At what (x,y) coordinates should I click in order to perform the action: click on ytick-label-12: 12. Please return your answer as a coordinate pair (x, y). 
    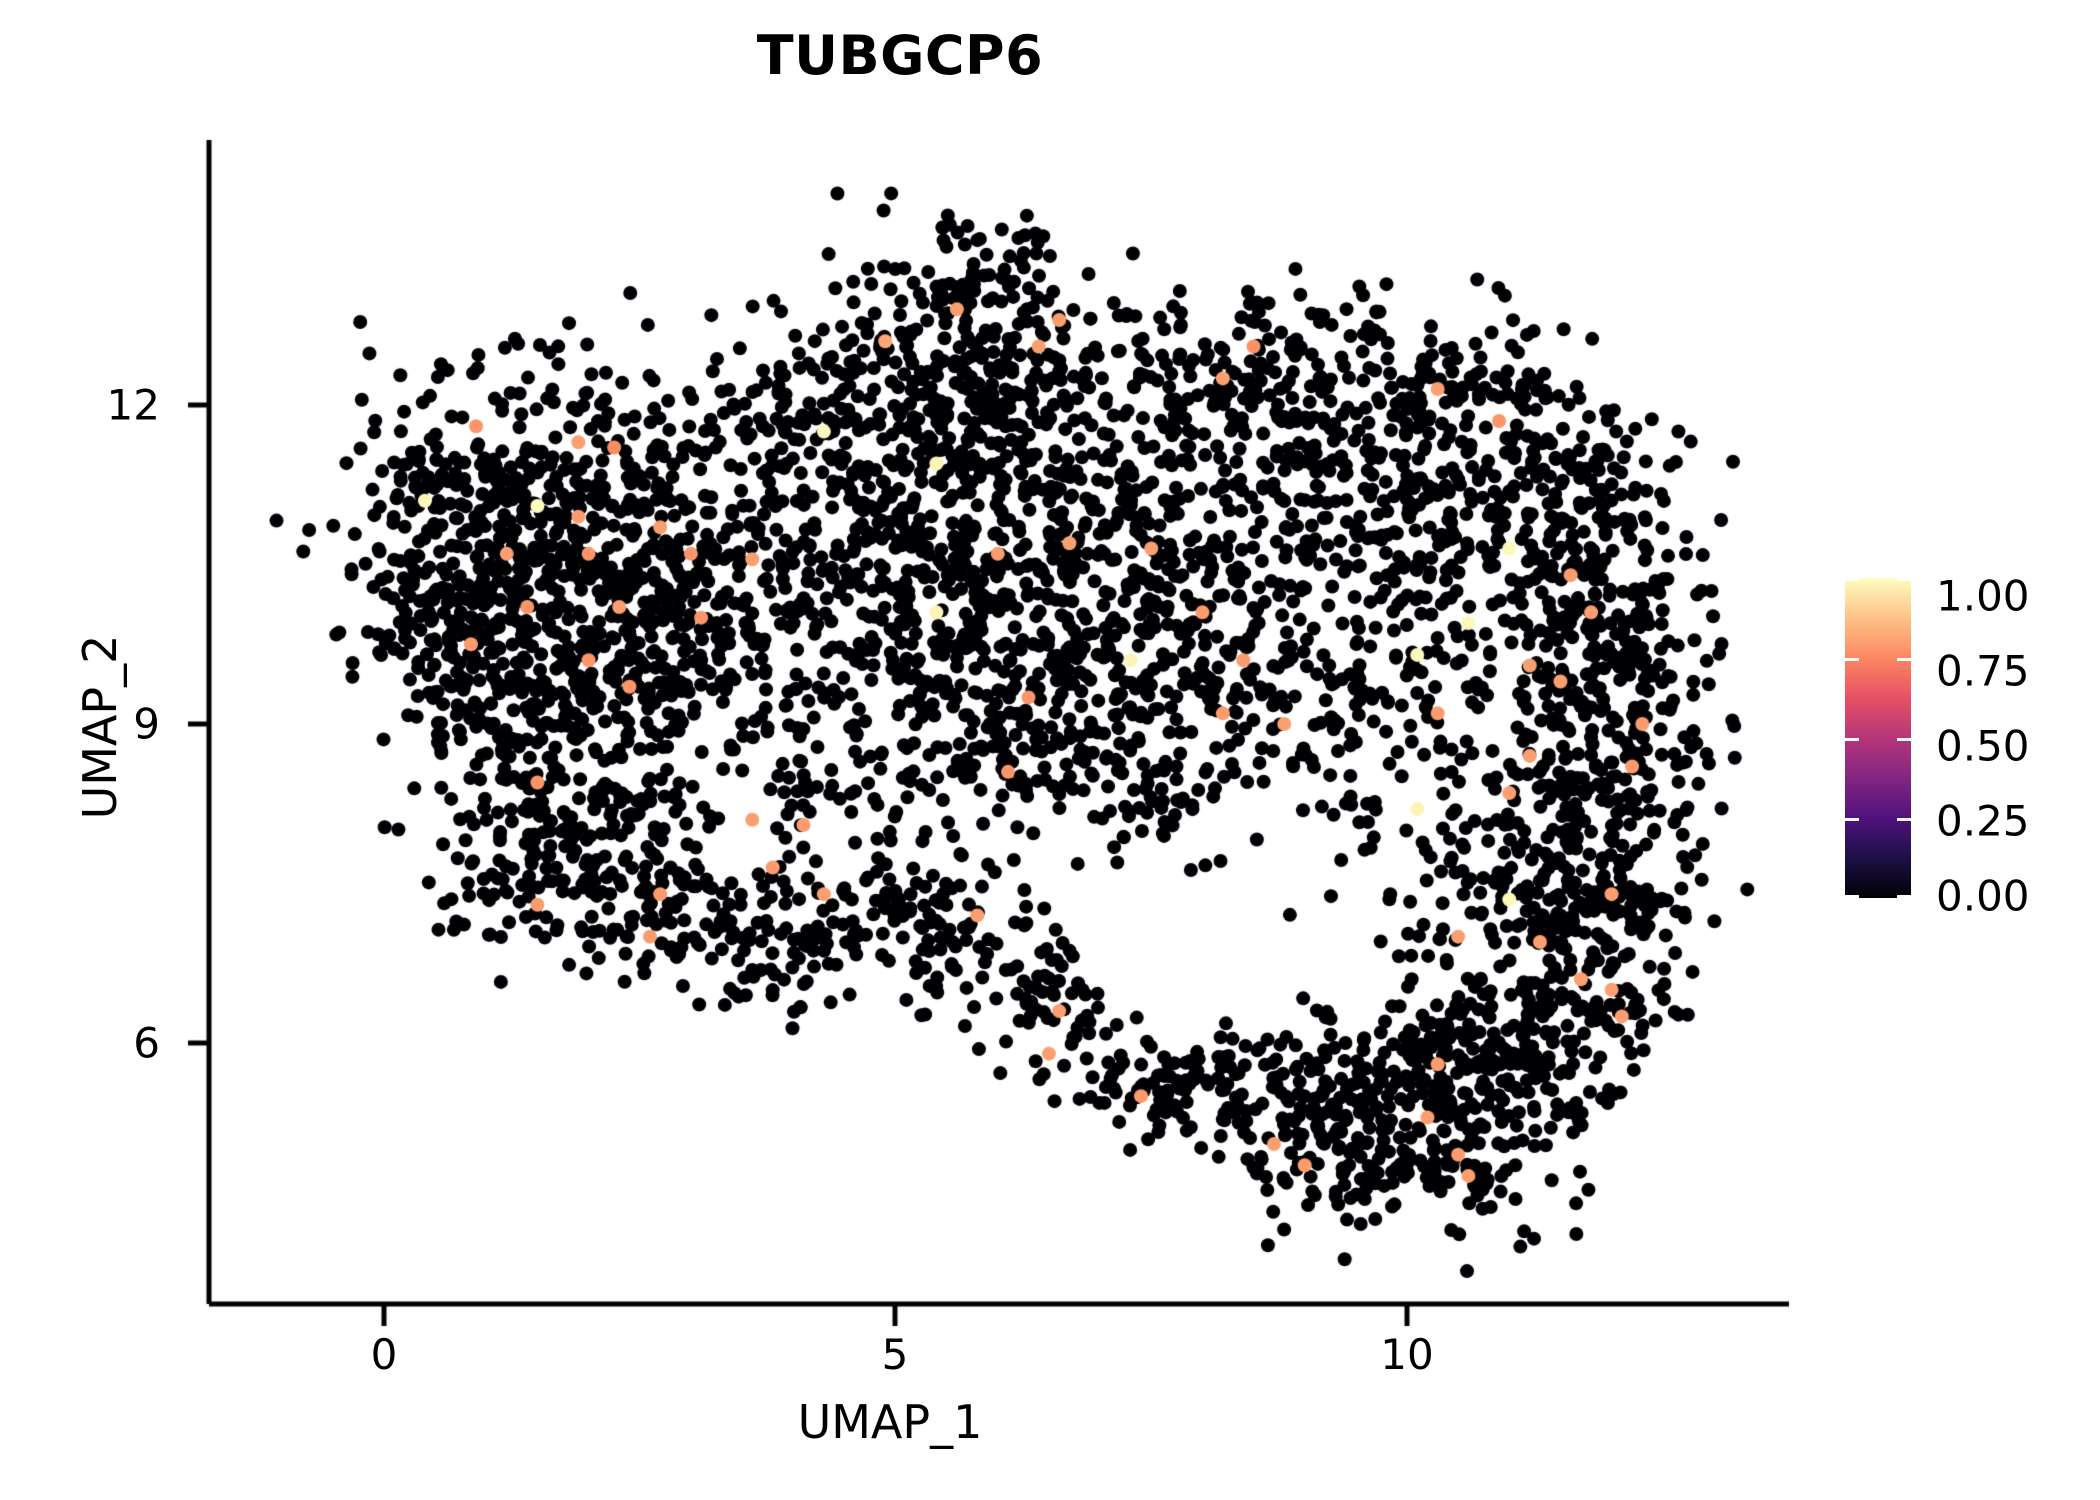
    Looking at the image, I should click on (133, 405).